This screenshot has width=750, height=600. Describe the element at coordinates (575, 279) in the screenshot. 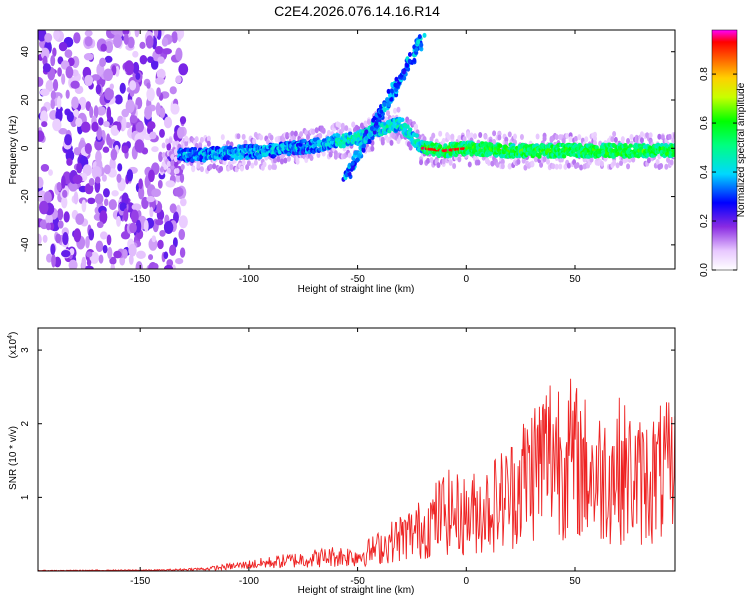

I see `spectrogram-x-tick-label: 50` at that location.